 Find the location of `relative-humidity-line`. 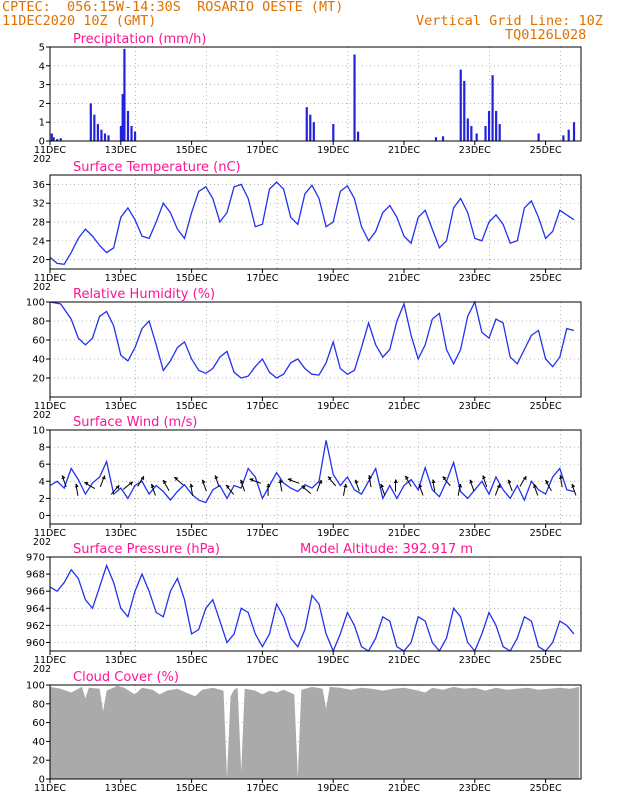

relative-humidity-line is located at coordinates (312, 339).